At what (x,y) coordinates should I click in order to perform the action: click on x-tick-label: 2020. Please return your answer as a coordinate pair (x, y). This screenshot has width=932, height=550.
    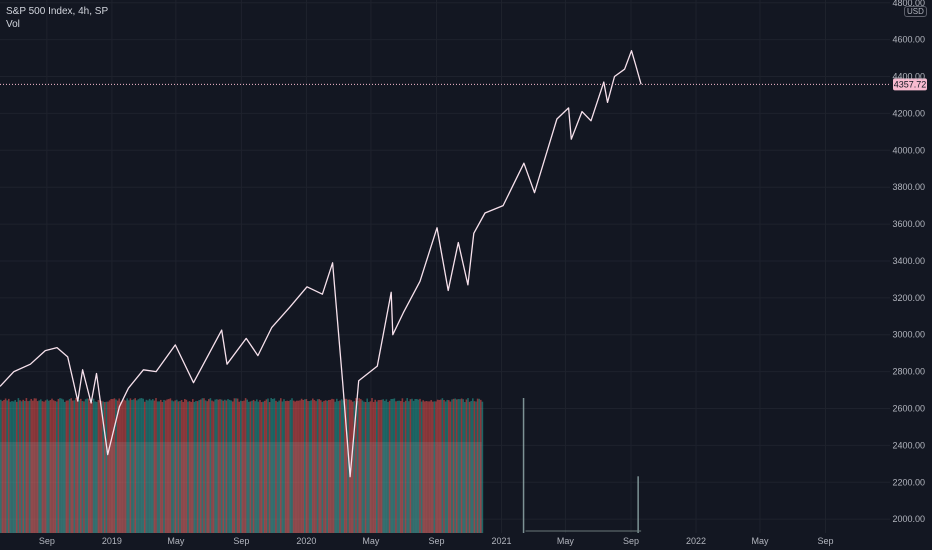
    Looking at the image, I should click on (306, 541).